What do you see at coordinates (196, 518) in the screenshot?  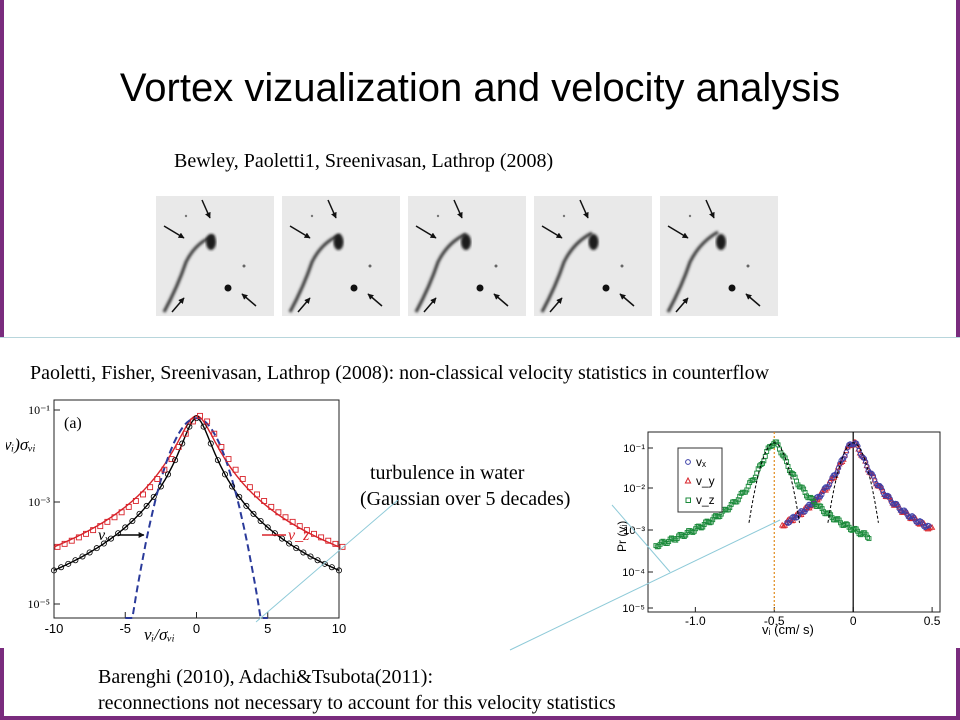 I see `gaussian-reference` at bounding box center [196, 518].